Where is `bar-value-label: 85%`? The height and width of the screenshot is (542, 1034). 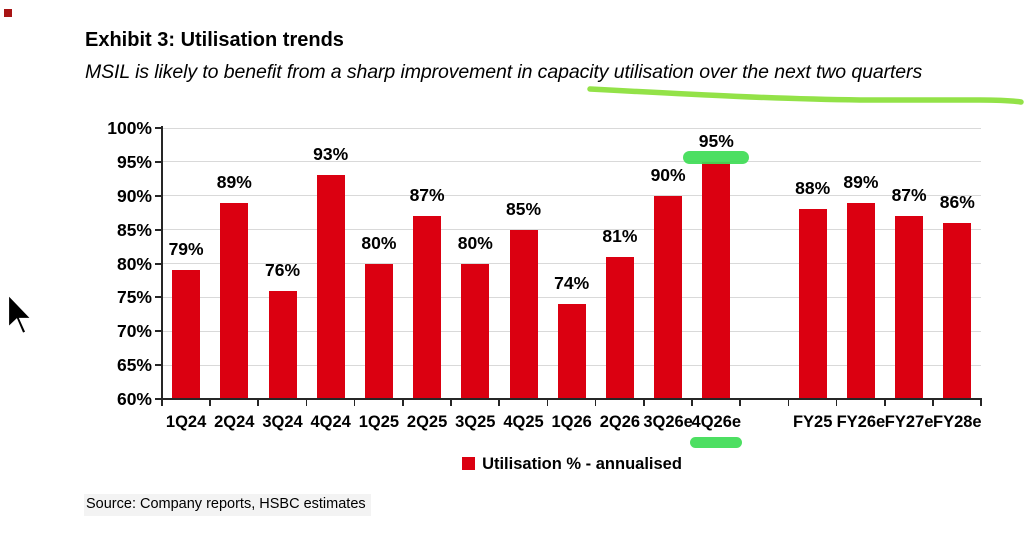 bar-value-label: 85% is located at coordinates (523, 208).